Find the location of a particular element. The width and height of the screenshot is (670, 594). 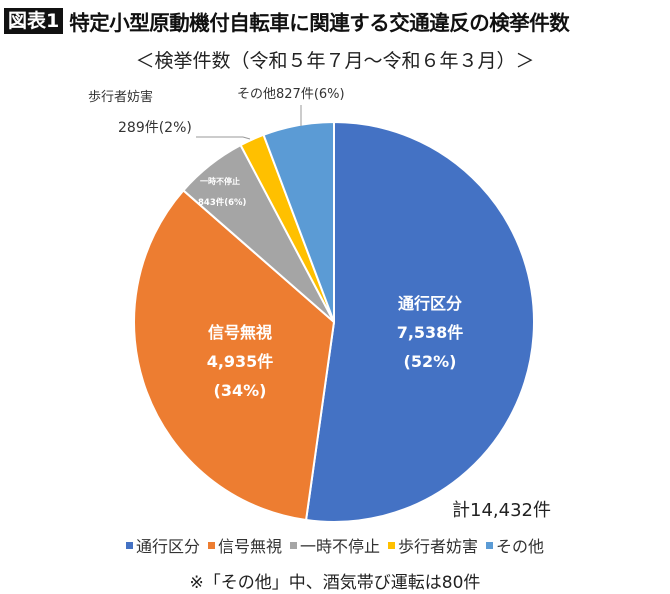

label-sonota: その他827件(6%) is located at coordinates (291, 94).